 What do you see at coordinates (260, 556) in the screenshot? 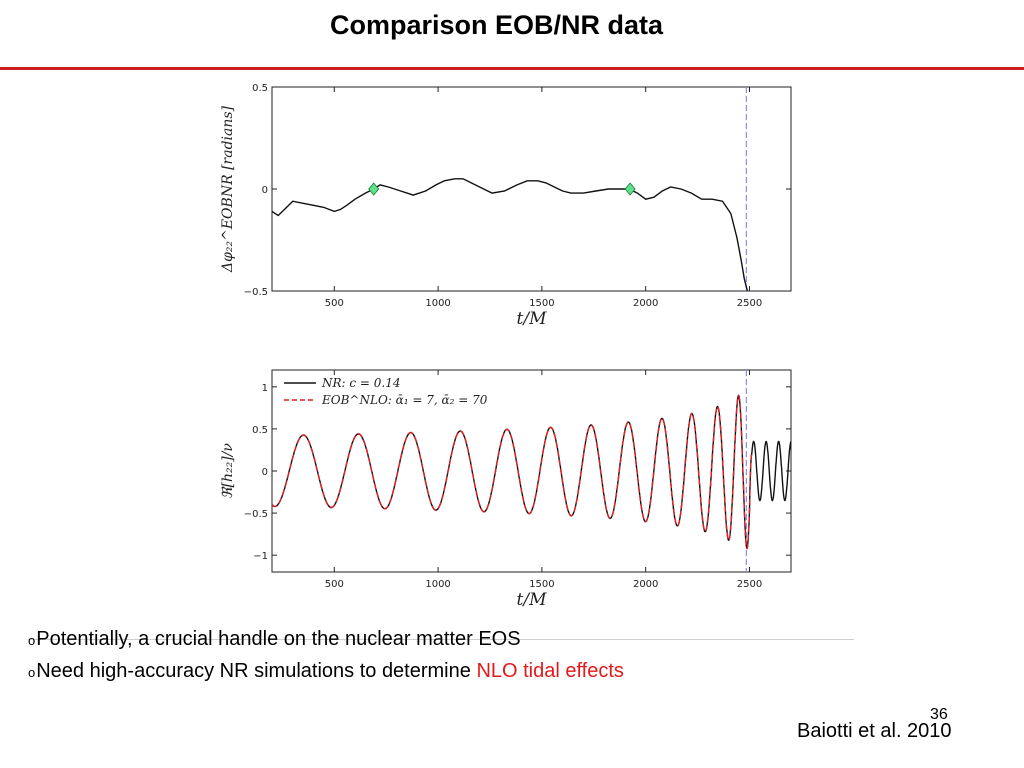
I see `y-tick-label: −1` at bounding box center [260, 556].